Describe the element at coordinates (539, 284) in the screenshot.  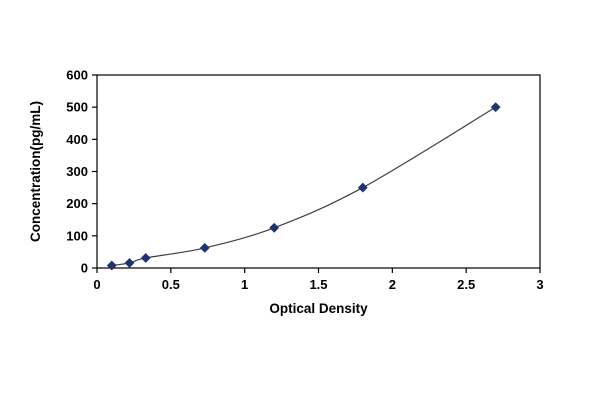
I see `x-tick-label: 3` at that location.